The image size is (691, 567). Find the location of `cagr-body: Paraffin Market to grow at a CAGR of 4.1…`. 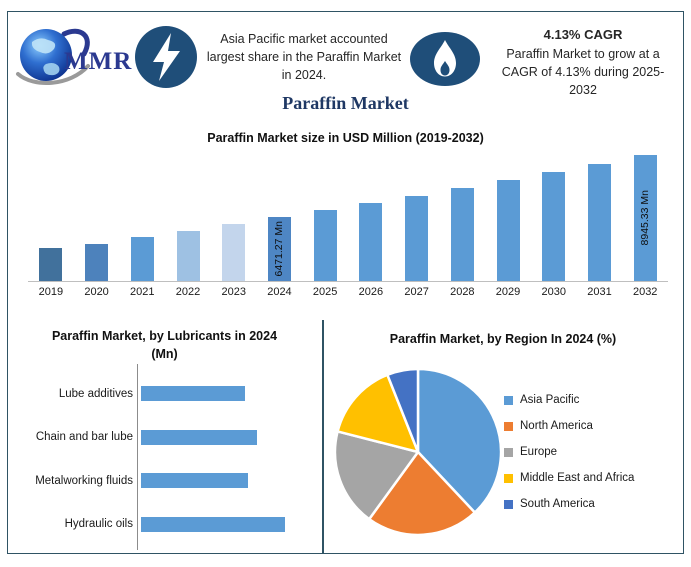

cagr-body: Paraffin Market to grow at a CAGR of 4.1… is located at coordinates (583, 72).